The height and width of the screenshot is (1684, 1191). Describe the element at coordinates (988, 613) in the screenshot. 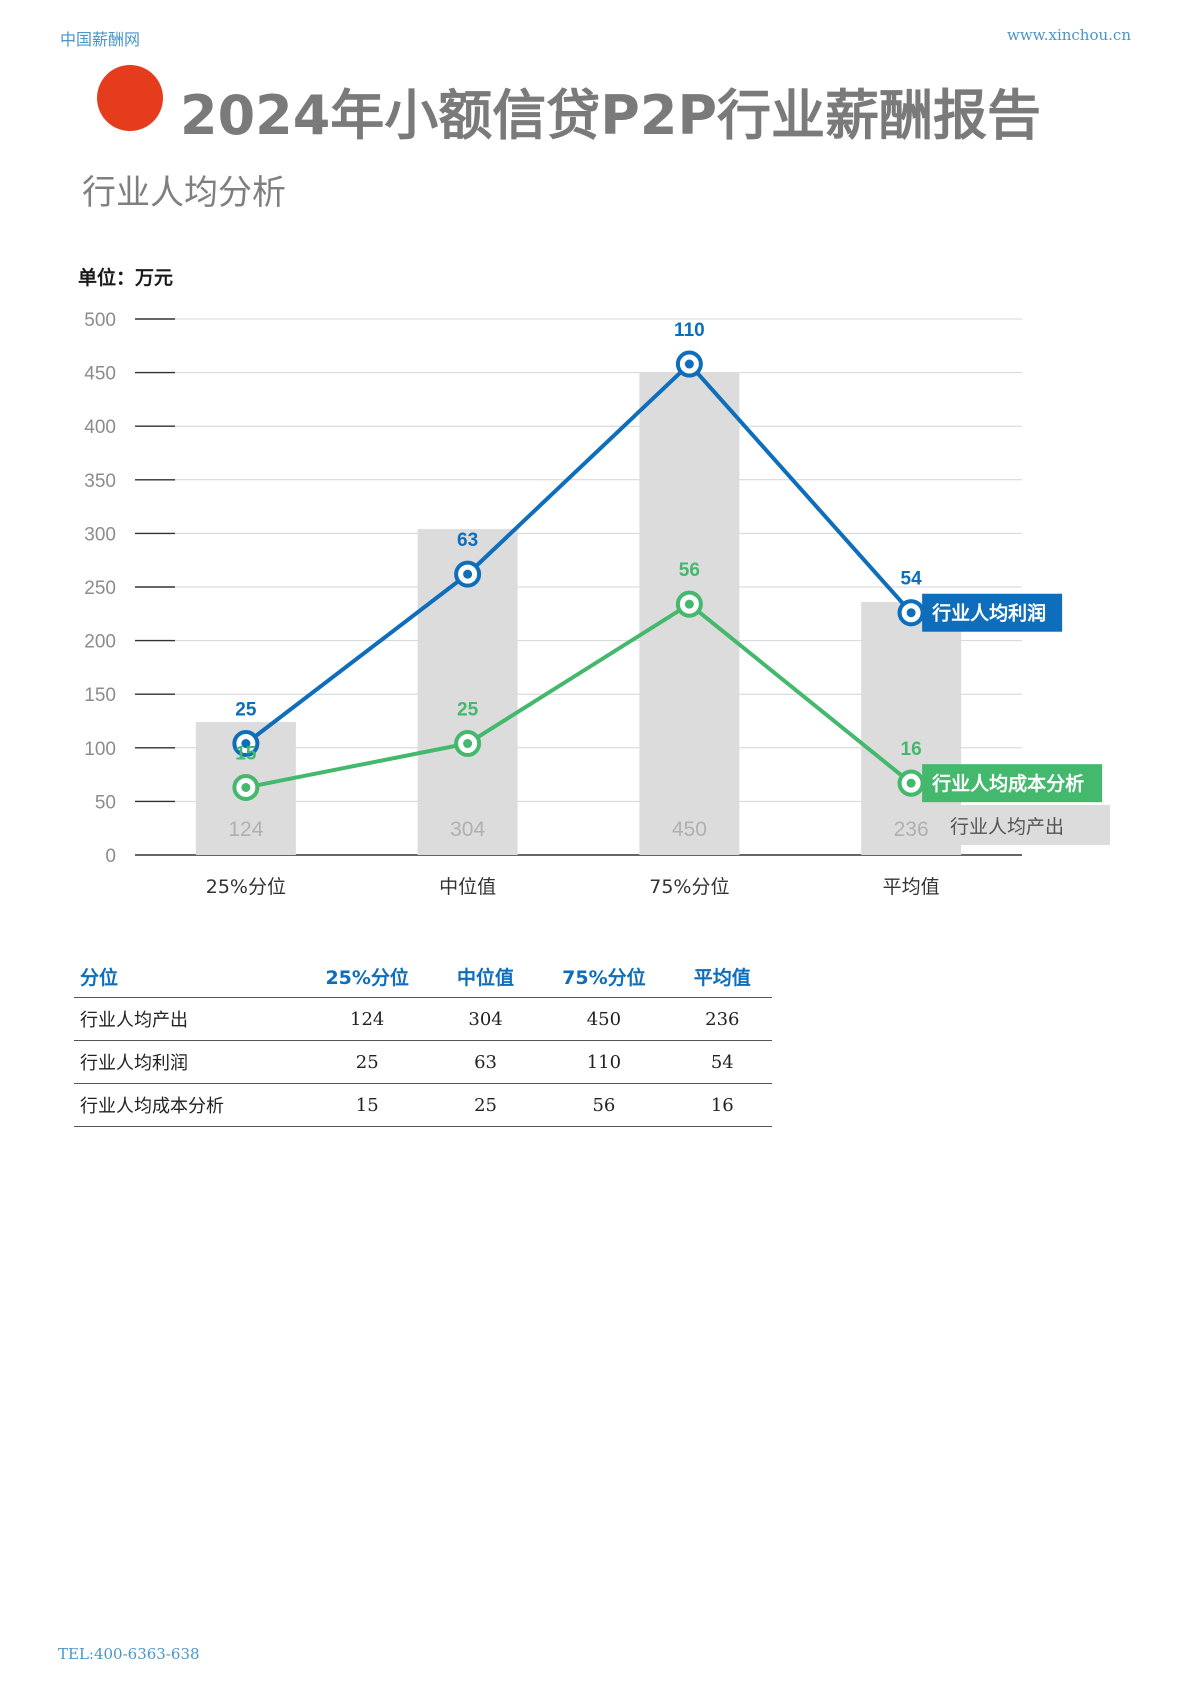

I see `legend-line-label: 行业人均利润` at that location.